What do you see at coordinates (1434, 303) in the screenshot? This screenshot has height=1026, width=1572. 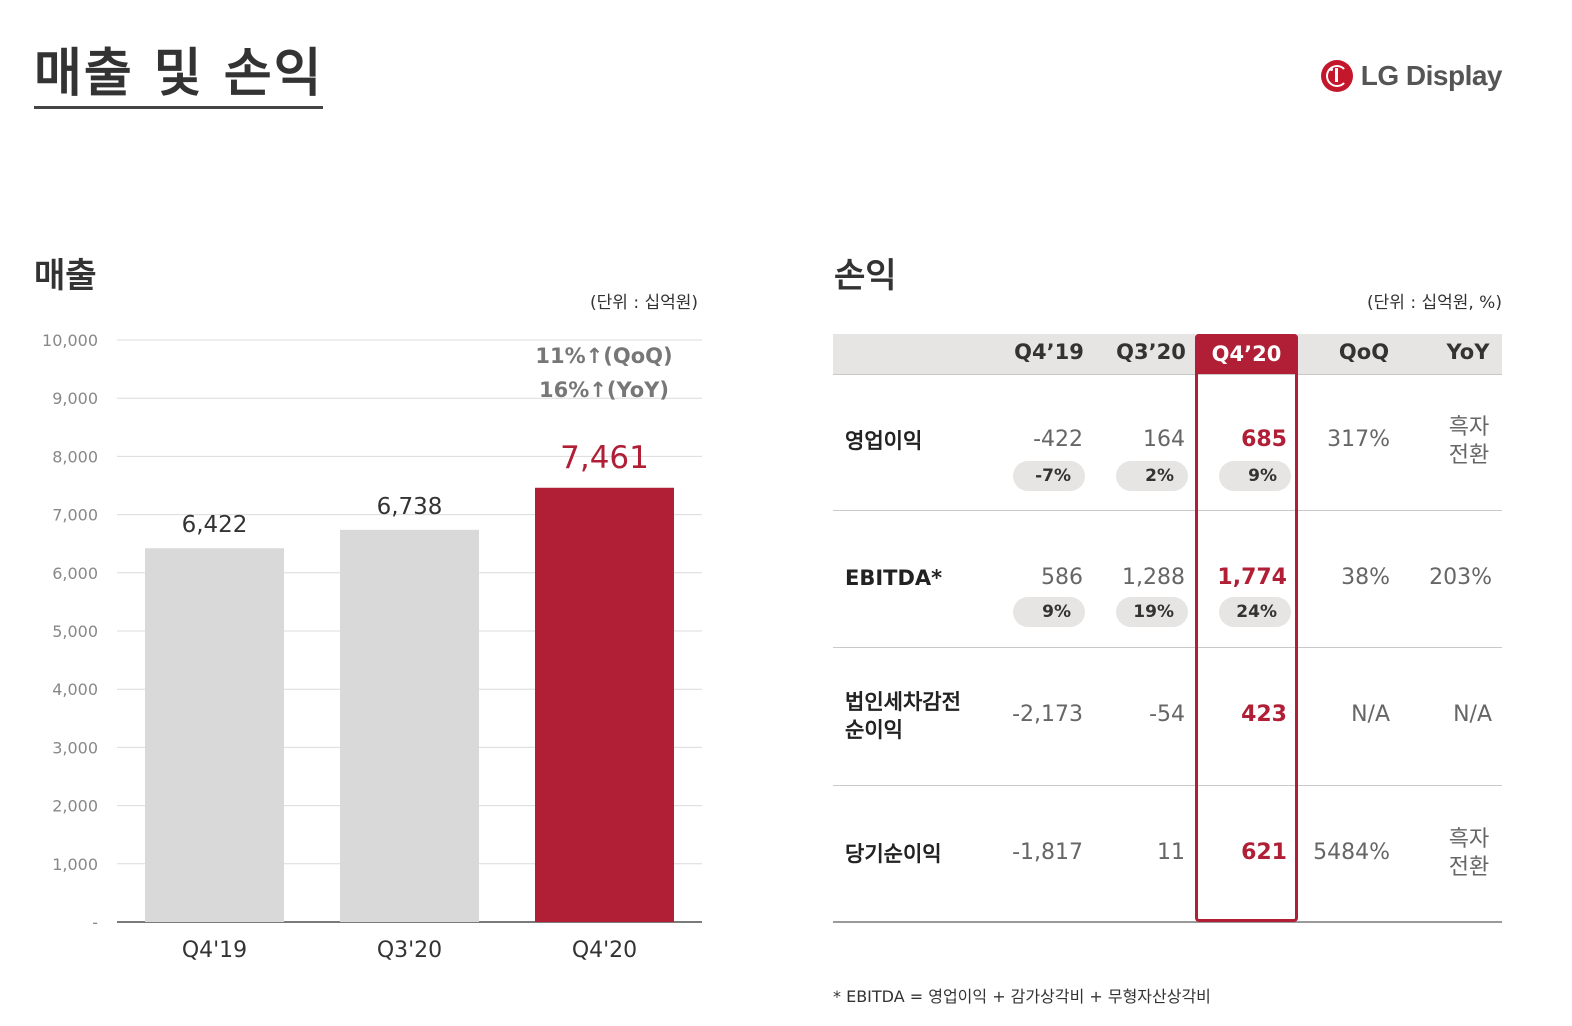 I see `profit-unit: (단위 : 십억원, %)` at bounding box center [1434, 303].